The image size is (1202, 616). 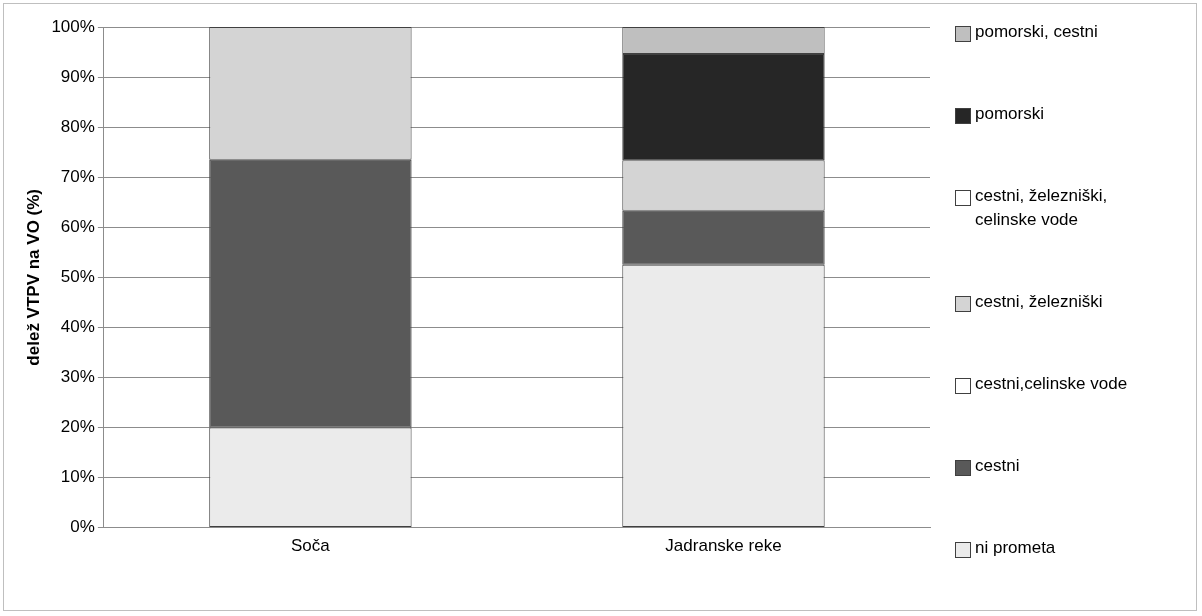 What do you see at coordinates (1015, 548) in the screenshot?
I see `legend-label: ni prometa` at bounding box center [1015, 548].